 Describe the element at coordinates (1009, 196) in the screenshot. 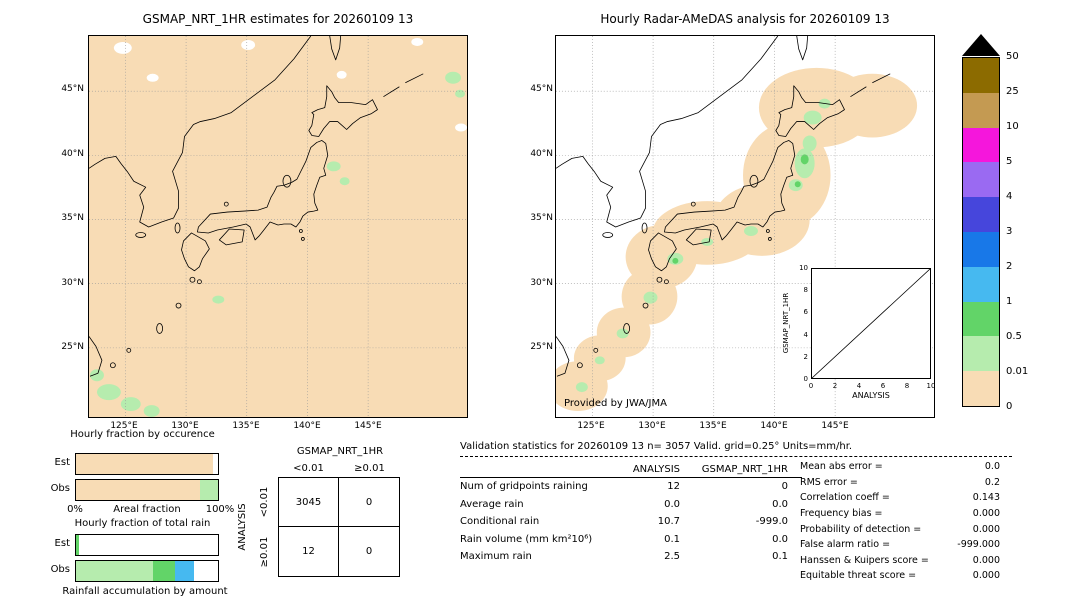

I see `colorbar-label: 4` at that location.